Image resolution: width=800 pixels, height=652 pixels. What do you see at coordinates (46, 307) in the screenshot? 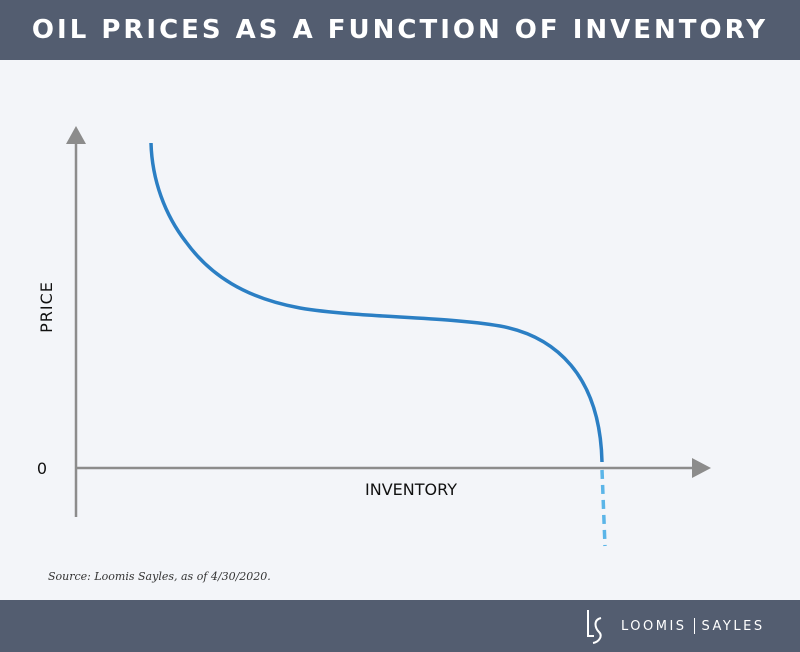
I see `y-axis-label: PRICE` at bounding box center [46, 307].